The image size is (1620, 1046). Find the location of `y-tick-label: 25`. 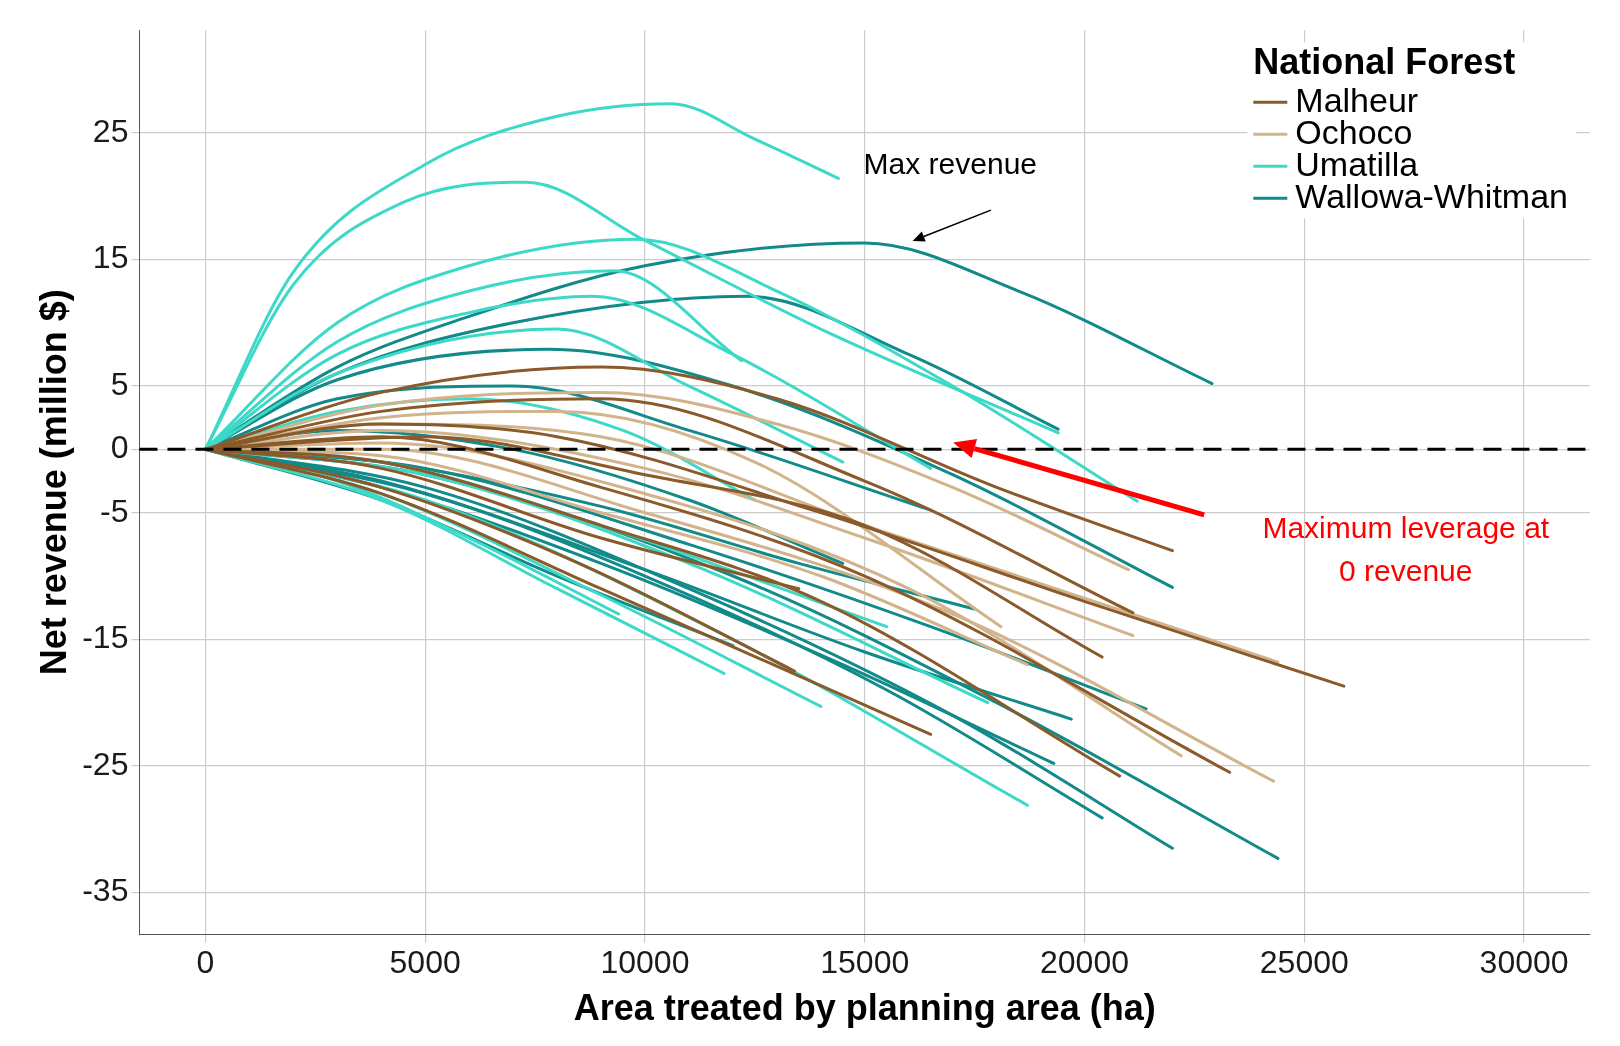

y-tick-label: 25 is located at coordinates (110, 130).